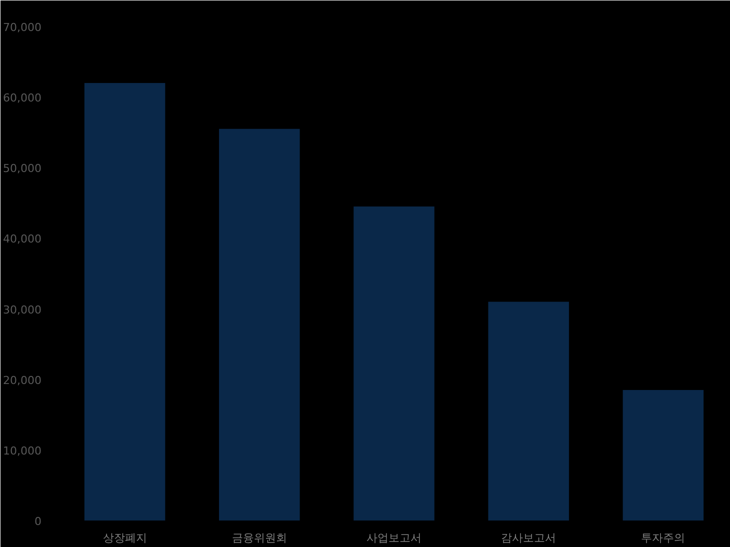 The width and height of the screenshot is (730, 547). Describe the element at coordinates (22, 451) in the screenshot. I see `y-tick-label: 10,000` at that location.